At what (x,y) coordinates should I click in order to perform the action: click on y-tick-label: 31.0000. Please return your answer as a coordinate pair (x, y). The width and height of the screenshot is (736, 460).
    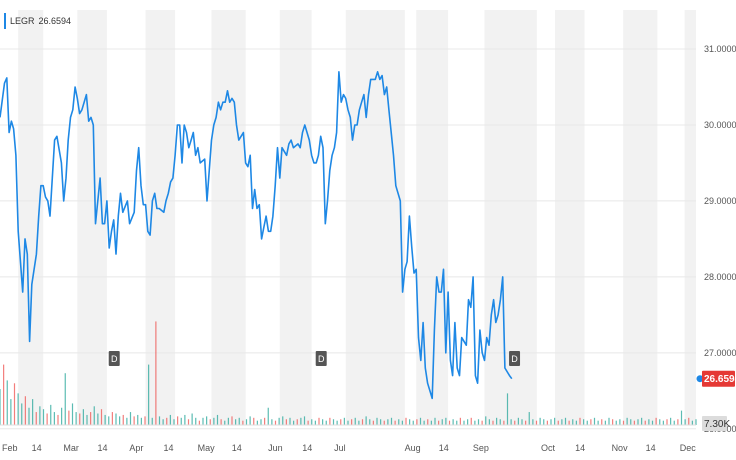
    Looking at the image, I should click on (720, 49).